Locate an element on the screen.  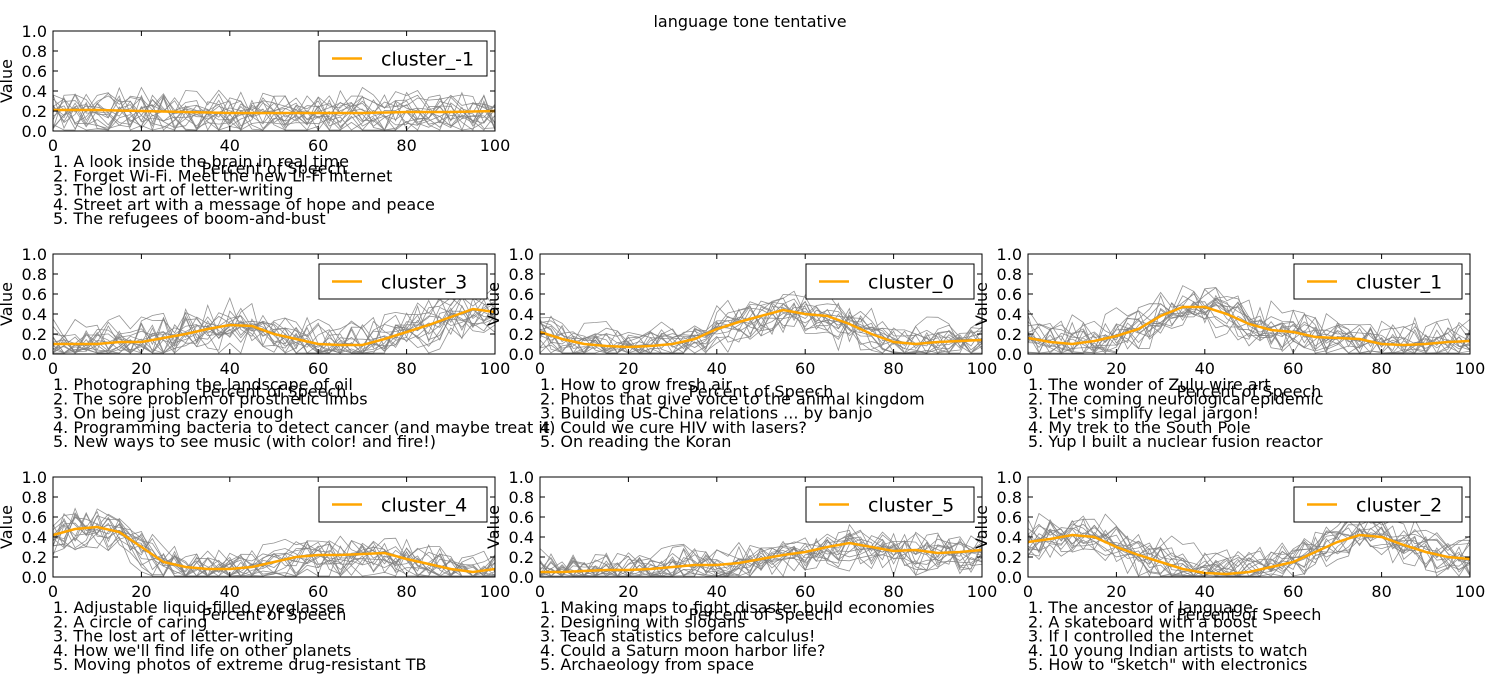
talk-title: 2. The coming neurological epidemic is located at coordinates (1176, 398).